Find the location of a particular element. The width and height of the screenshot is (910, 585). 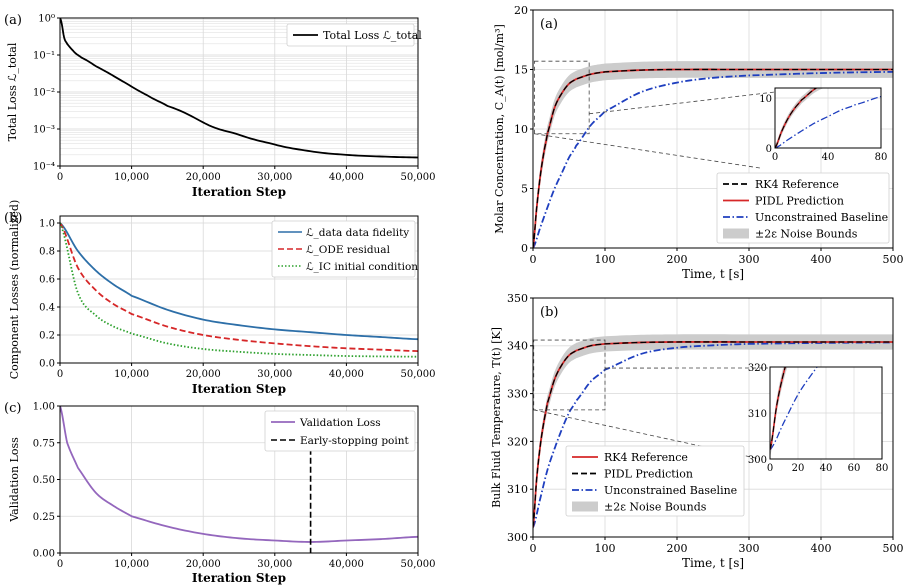

validation-loss-line is located at coordinates (239, 474).